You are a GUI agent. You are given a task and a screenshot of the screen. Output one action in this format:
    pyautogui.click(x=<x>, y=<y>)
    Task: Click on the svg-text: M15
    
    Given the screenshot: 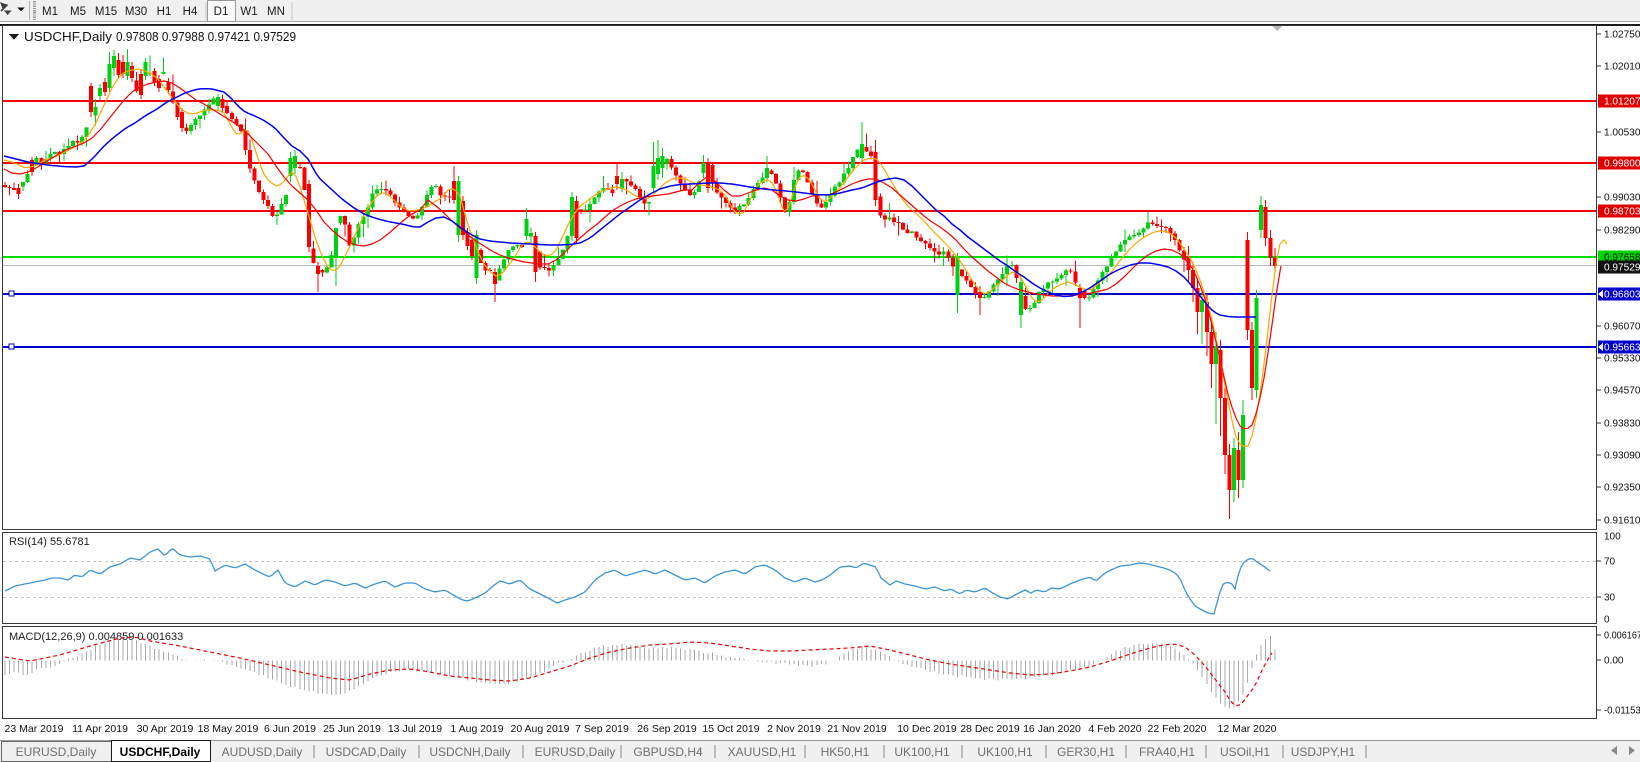 What is the action you would take?
    pyautogui.click(x=106, y=12)
    